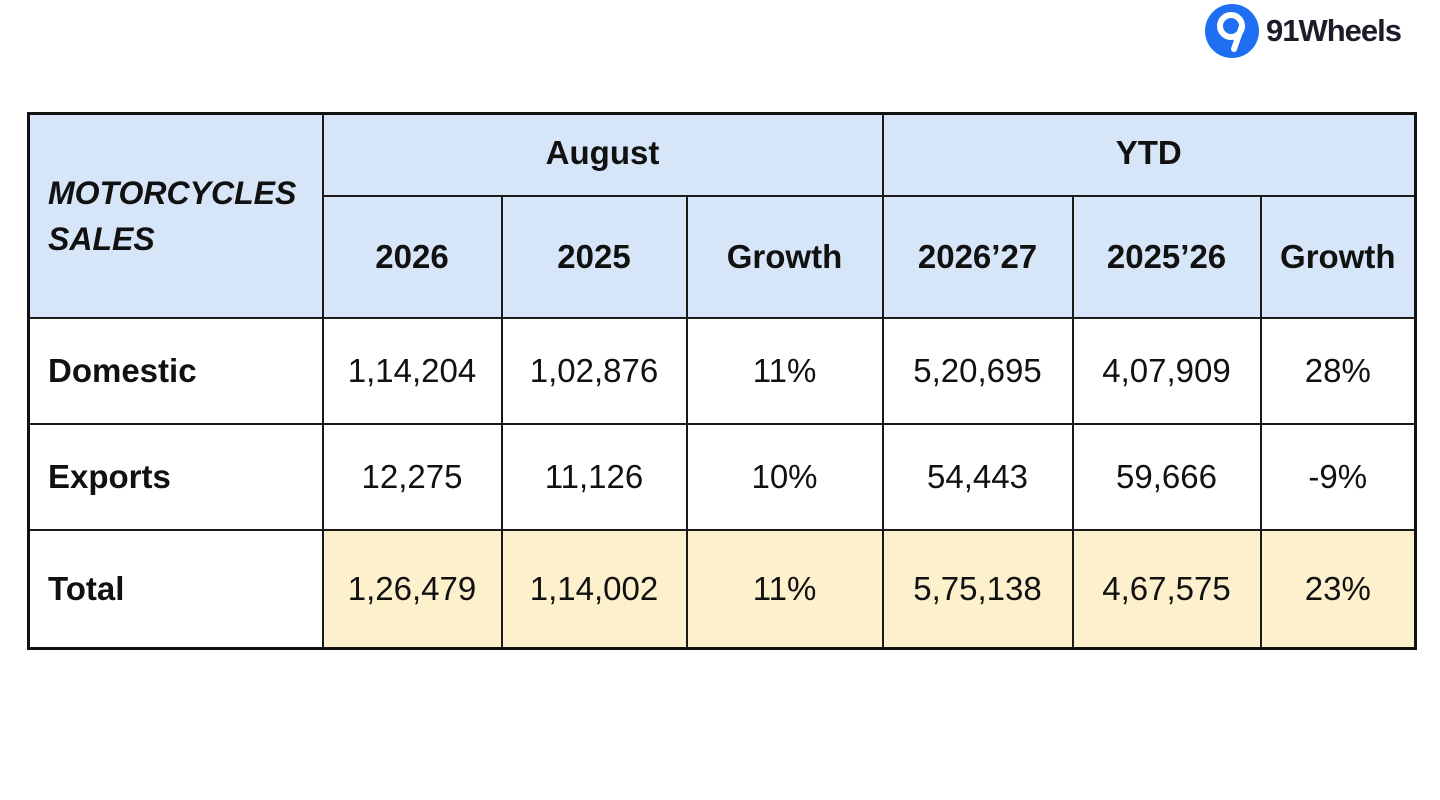 This screenshot has height=800, width=1440. What do you see at coordinates (594, 477) in the screenshot?
I see `table-cell: 11,126` at bounding box center [594, 477].